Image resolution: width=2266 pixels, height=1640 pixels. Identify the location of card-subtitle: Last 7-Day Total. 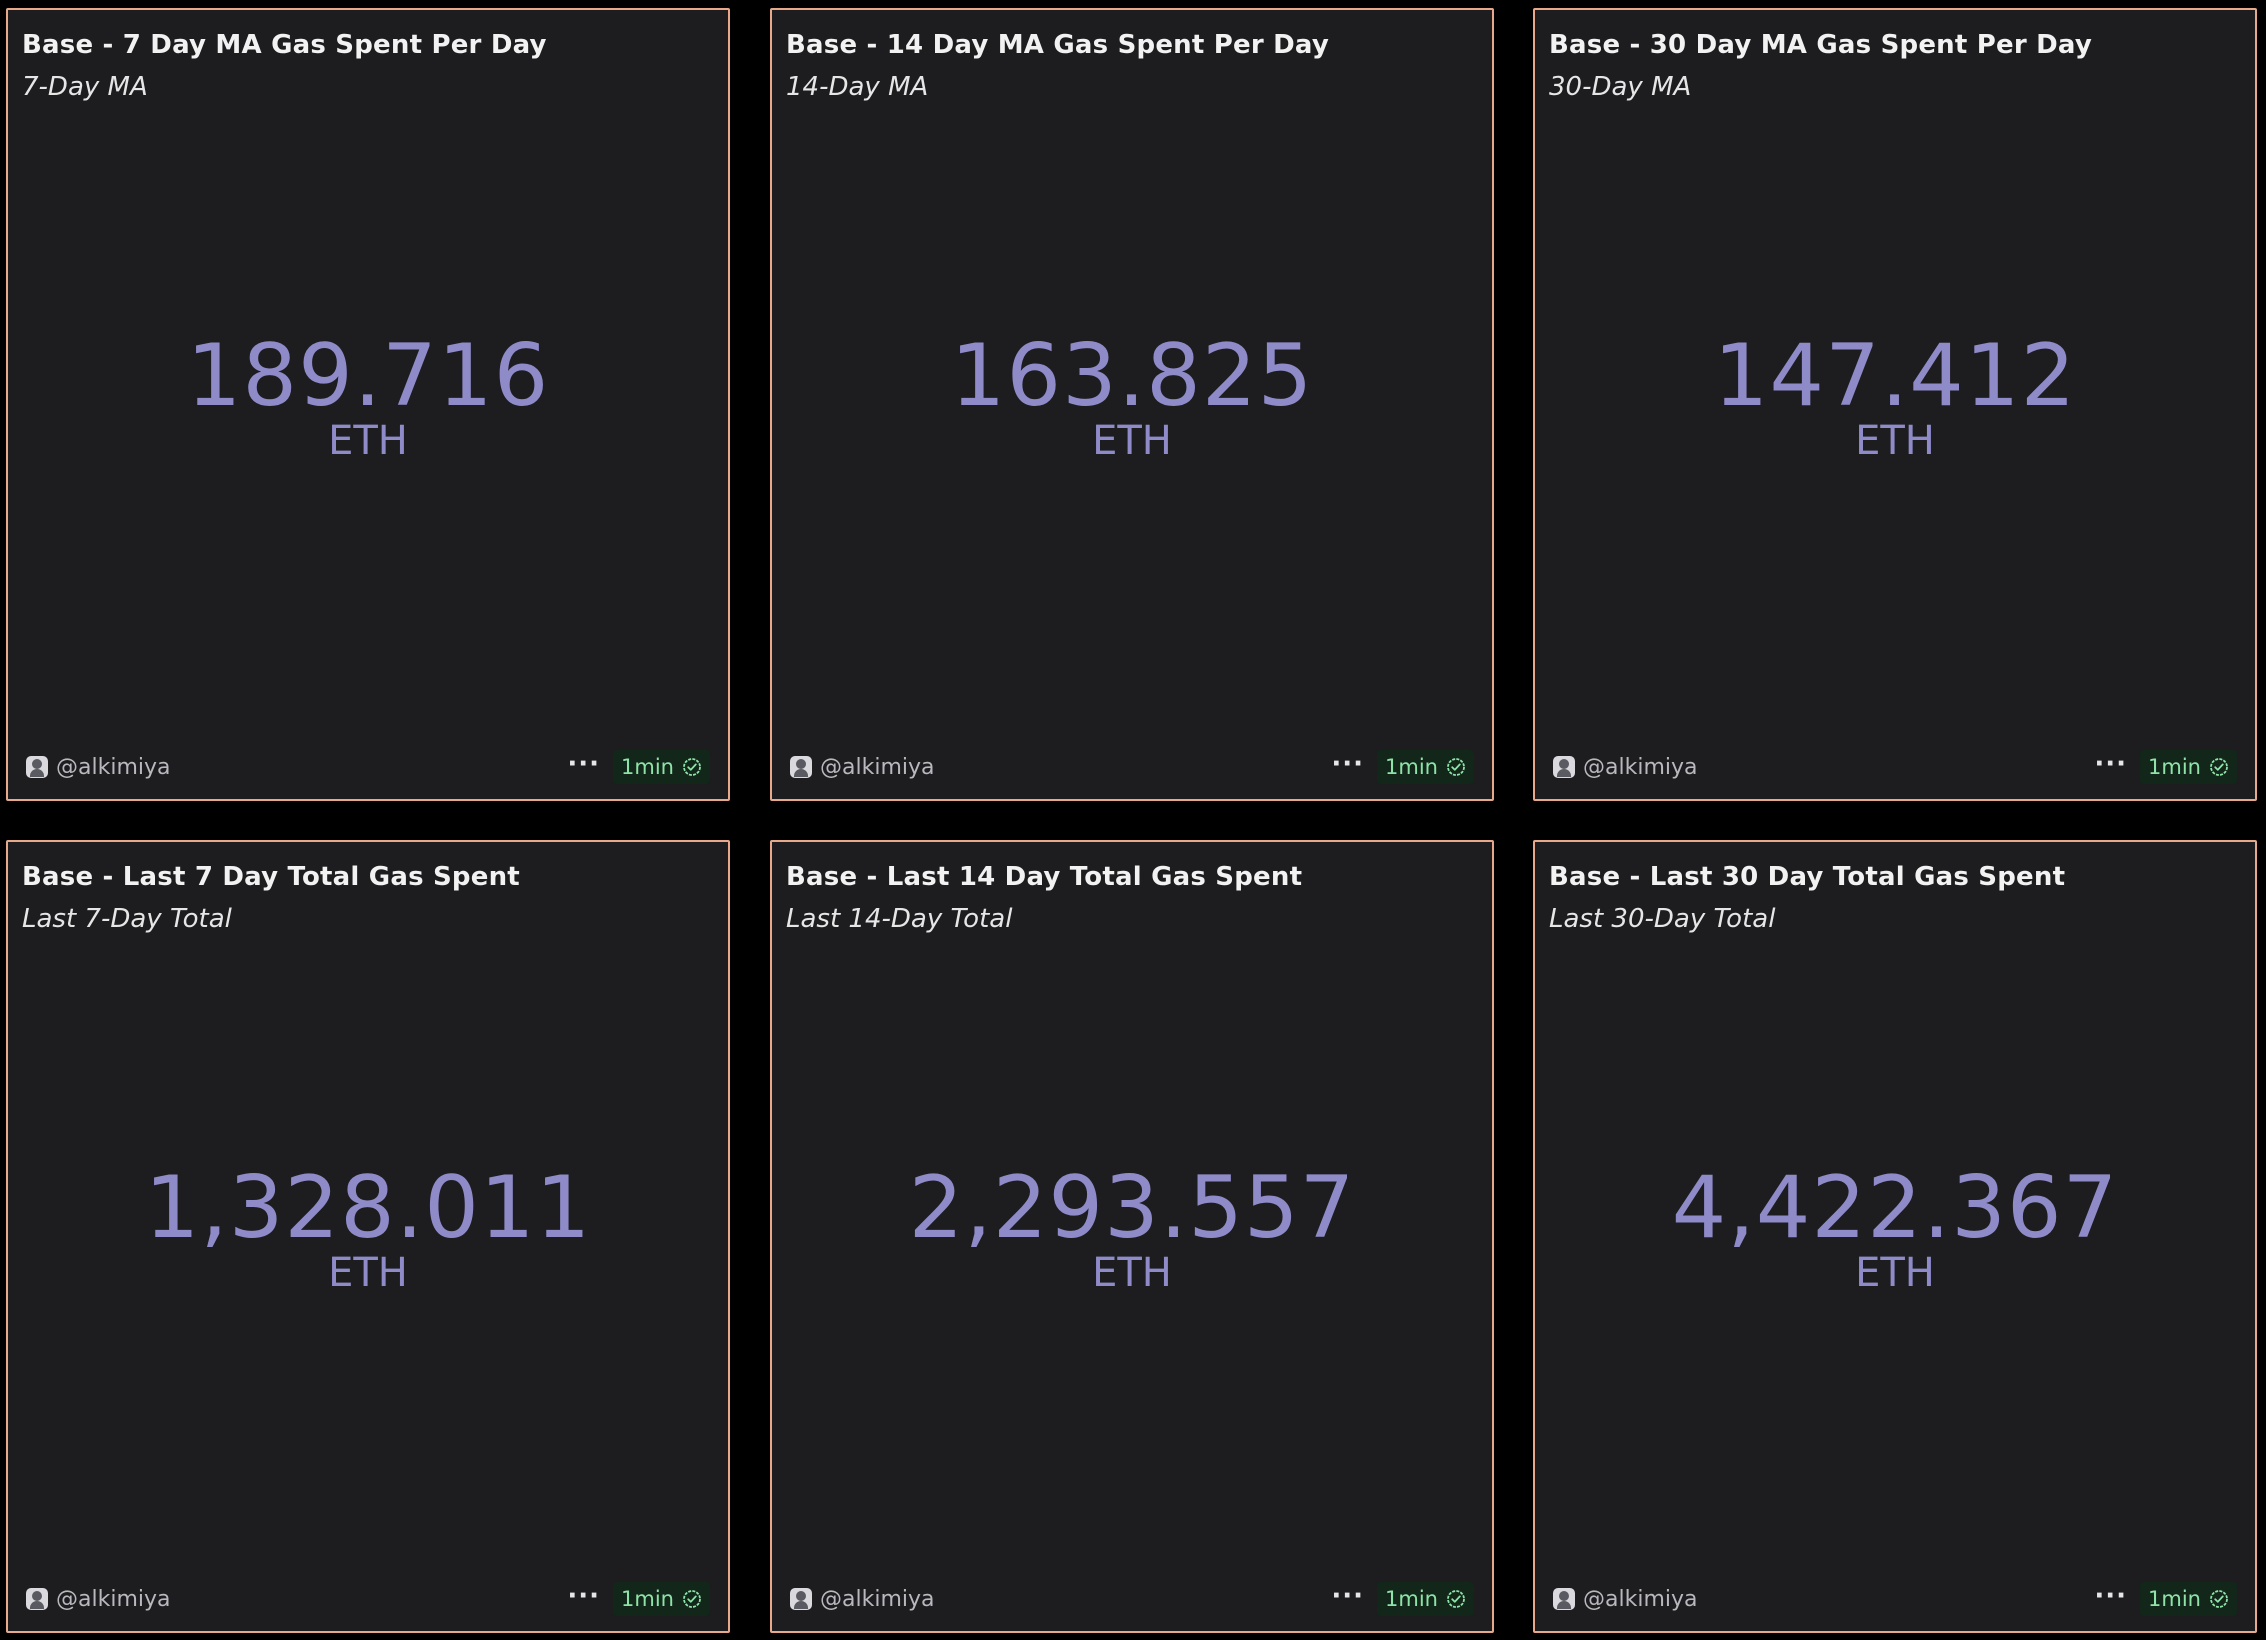
(127, 919).